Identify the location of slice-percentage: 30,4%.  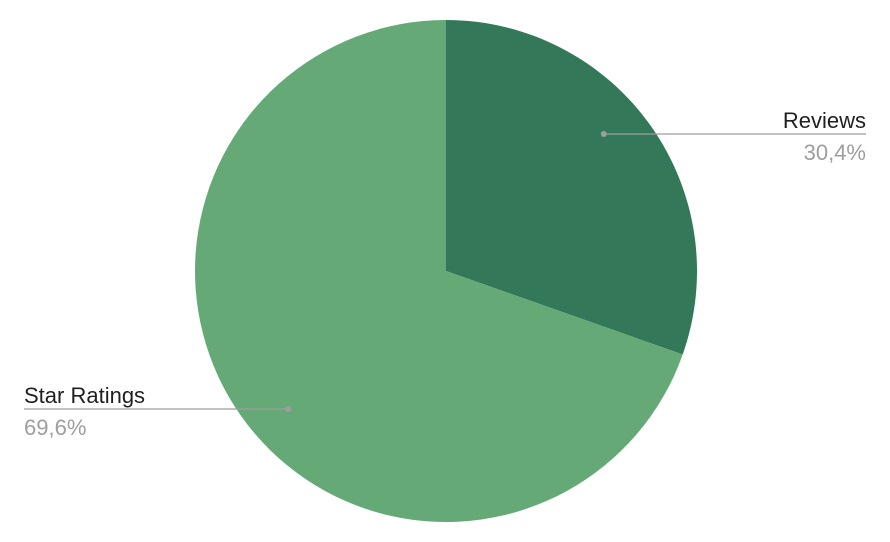
(835, 152).